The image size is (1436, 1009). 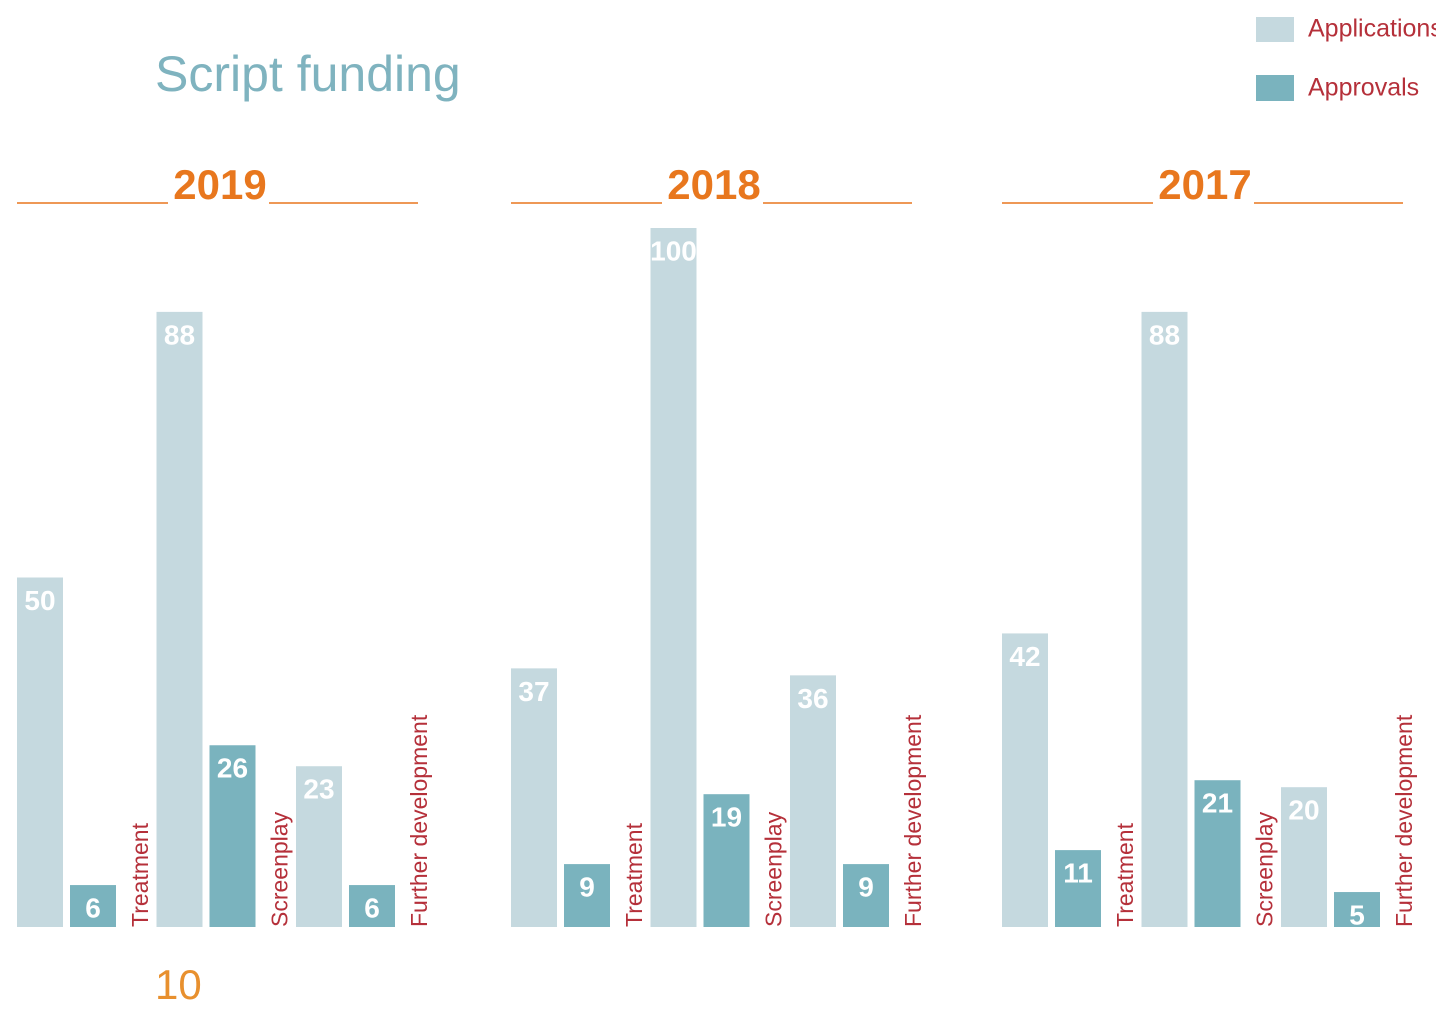 What do you see at coordinates (1357, 914) in the screenshot?
I see `value-label: 5` at bounding box center [1357, 914].